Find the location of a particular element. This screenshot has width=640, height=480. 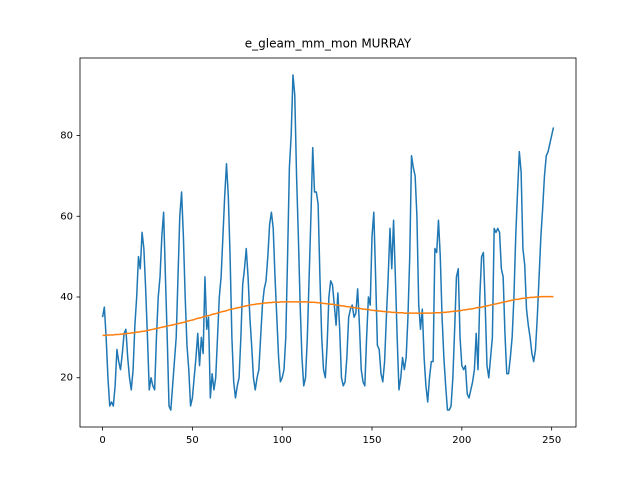

x-tick-label: 0 is located at coordinates (102, 440).